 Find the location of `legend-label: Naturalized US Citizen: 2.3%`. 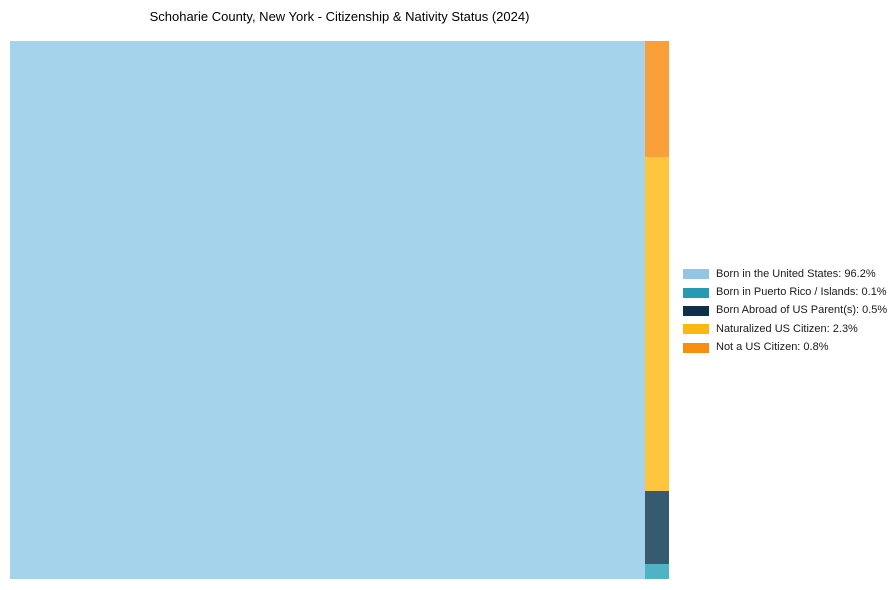

legend-label: Naturalized US Citizen: 2.3% is located at coordinates (787, 328).